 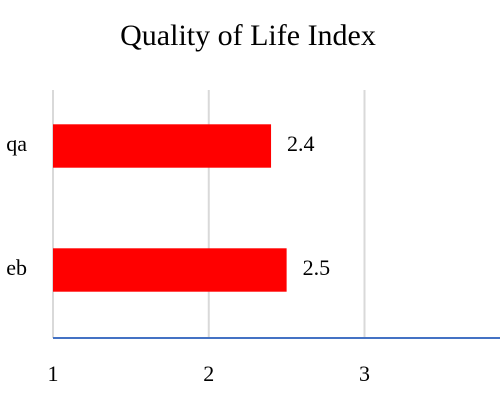 What do you see at coordinates (208, 373) in the screenshot?
I see `x-tick-label: 2` at bounding box center [208, 373].